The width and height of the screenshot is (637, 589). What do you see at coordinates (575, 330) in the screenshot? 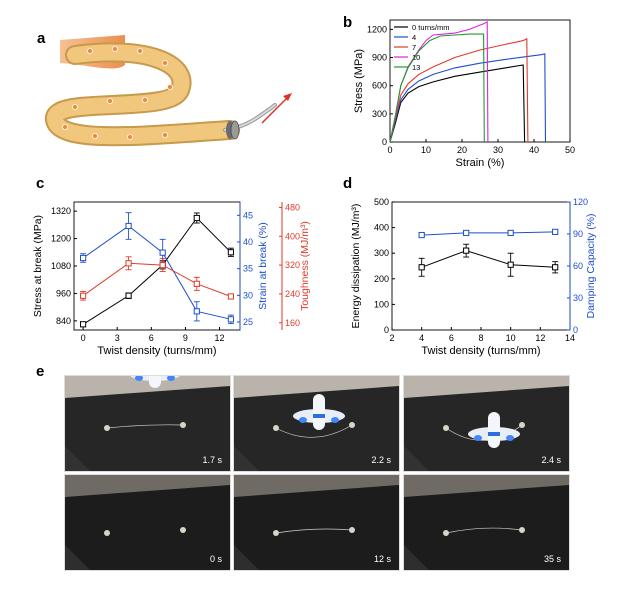
I see `y-tick-label-1: 0` at bounding box center [575, 330].